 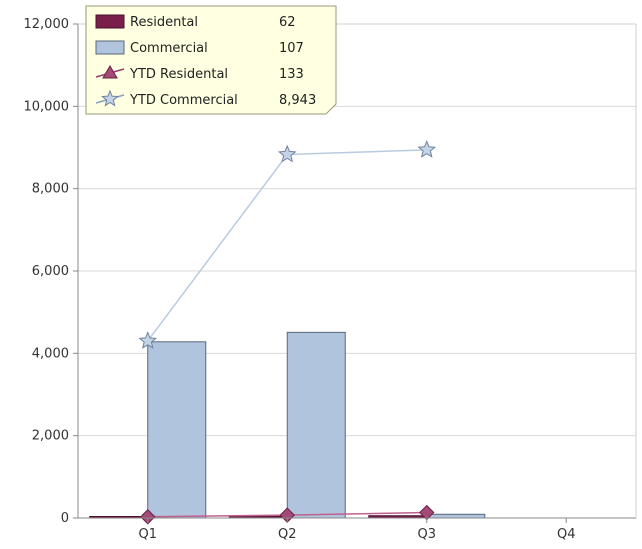 I want to click on legend-swatch-commercial, so click(x=110, y=47).